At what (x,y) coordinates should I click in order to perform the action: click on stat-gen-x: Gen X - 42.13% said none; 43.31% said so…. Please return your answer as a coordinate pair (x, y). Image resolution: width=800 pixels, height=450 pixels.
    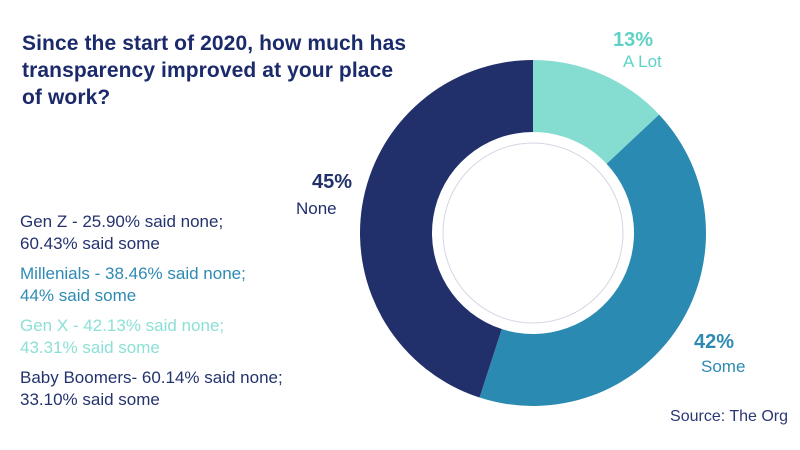
    Looking at the image, I should click on (151, 336).